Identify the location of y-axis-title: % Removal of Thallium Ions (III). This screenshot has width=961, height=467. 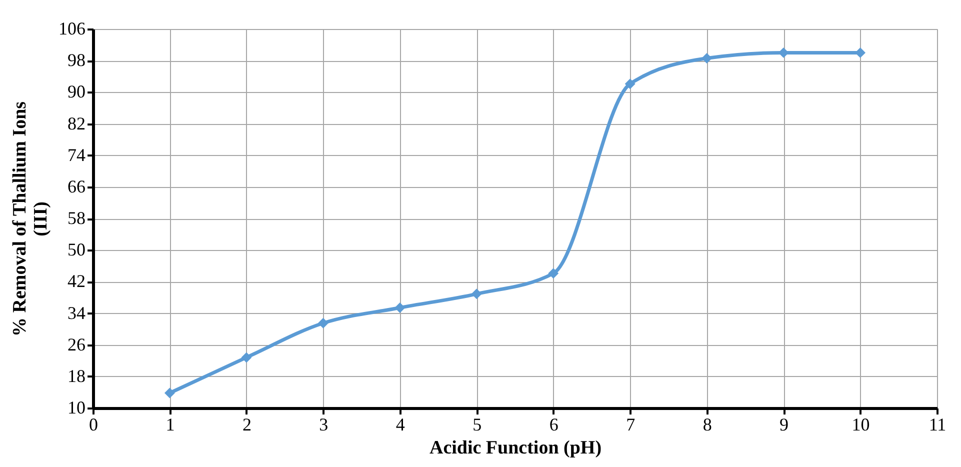
(31, 219).